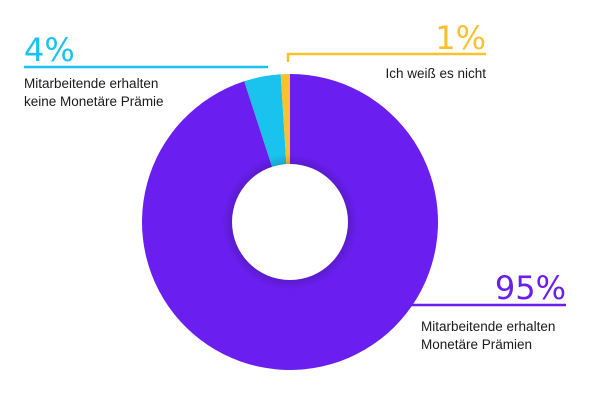  What do you see at coordinates (49, 50) in the screenshot?
I see `percent-label-4: 4%` at bounding box center [49, 50].